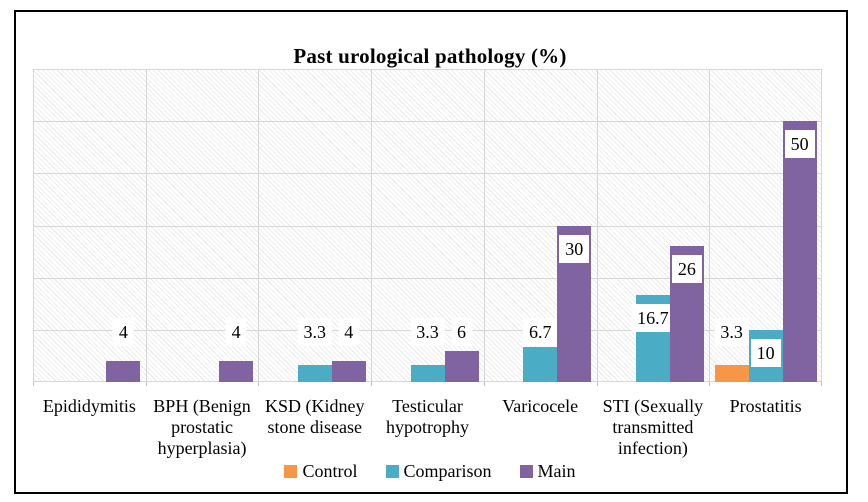 The image size is (868, 502). What do you see at coordinates (349, 332) in the screenshot?
I see `value-label-main-3: 4` at bounding box center [349, 332].